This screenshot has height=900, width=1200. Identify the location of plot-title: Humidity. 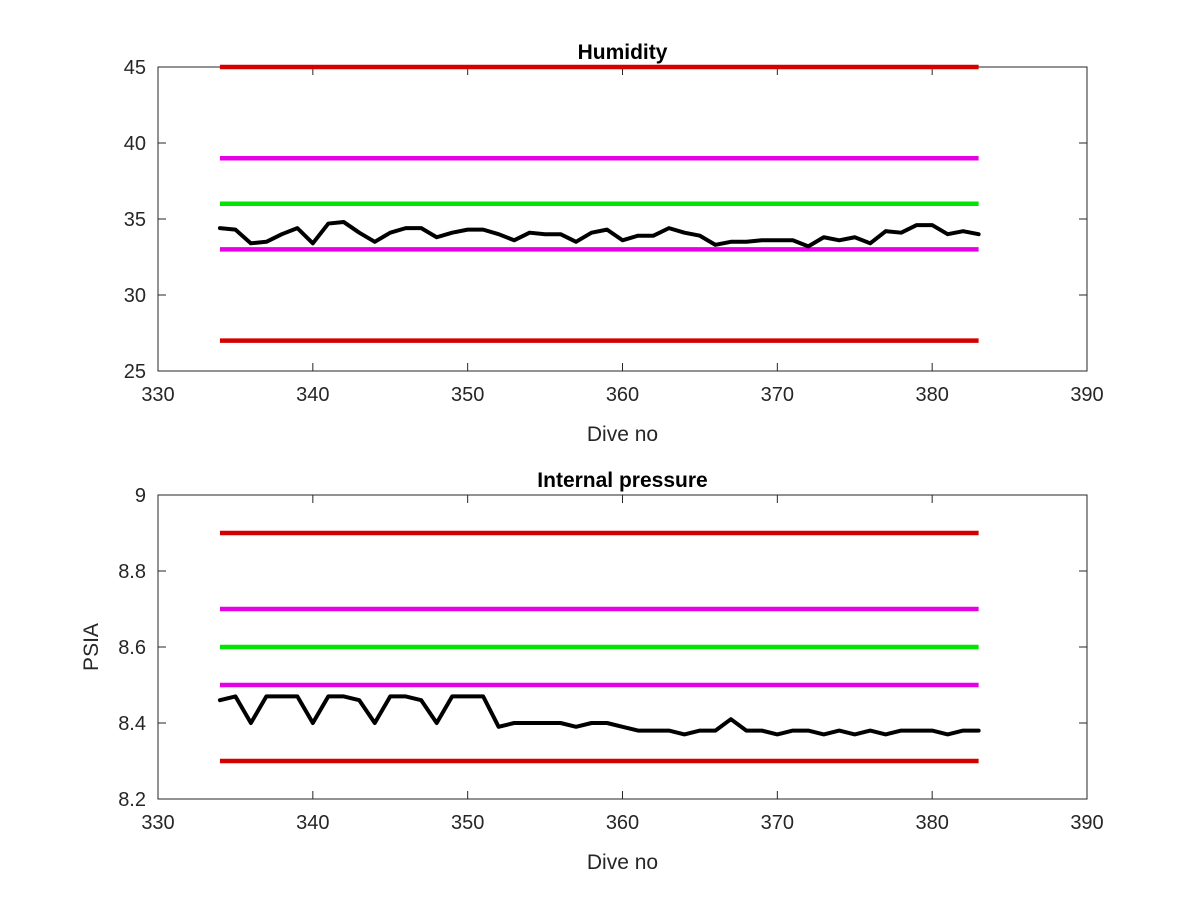
(623, 52).